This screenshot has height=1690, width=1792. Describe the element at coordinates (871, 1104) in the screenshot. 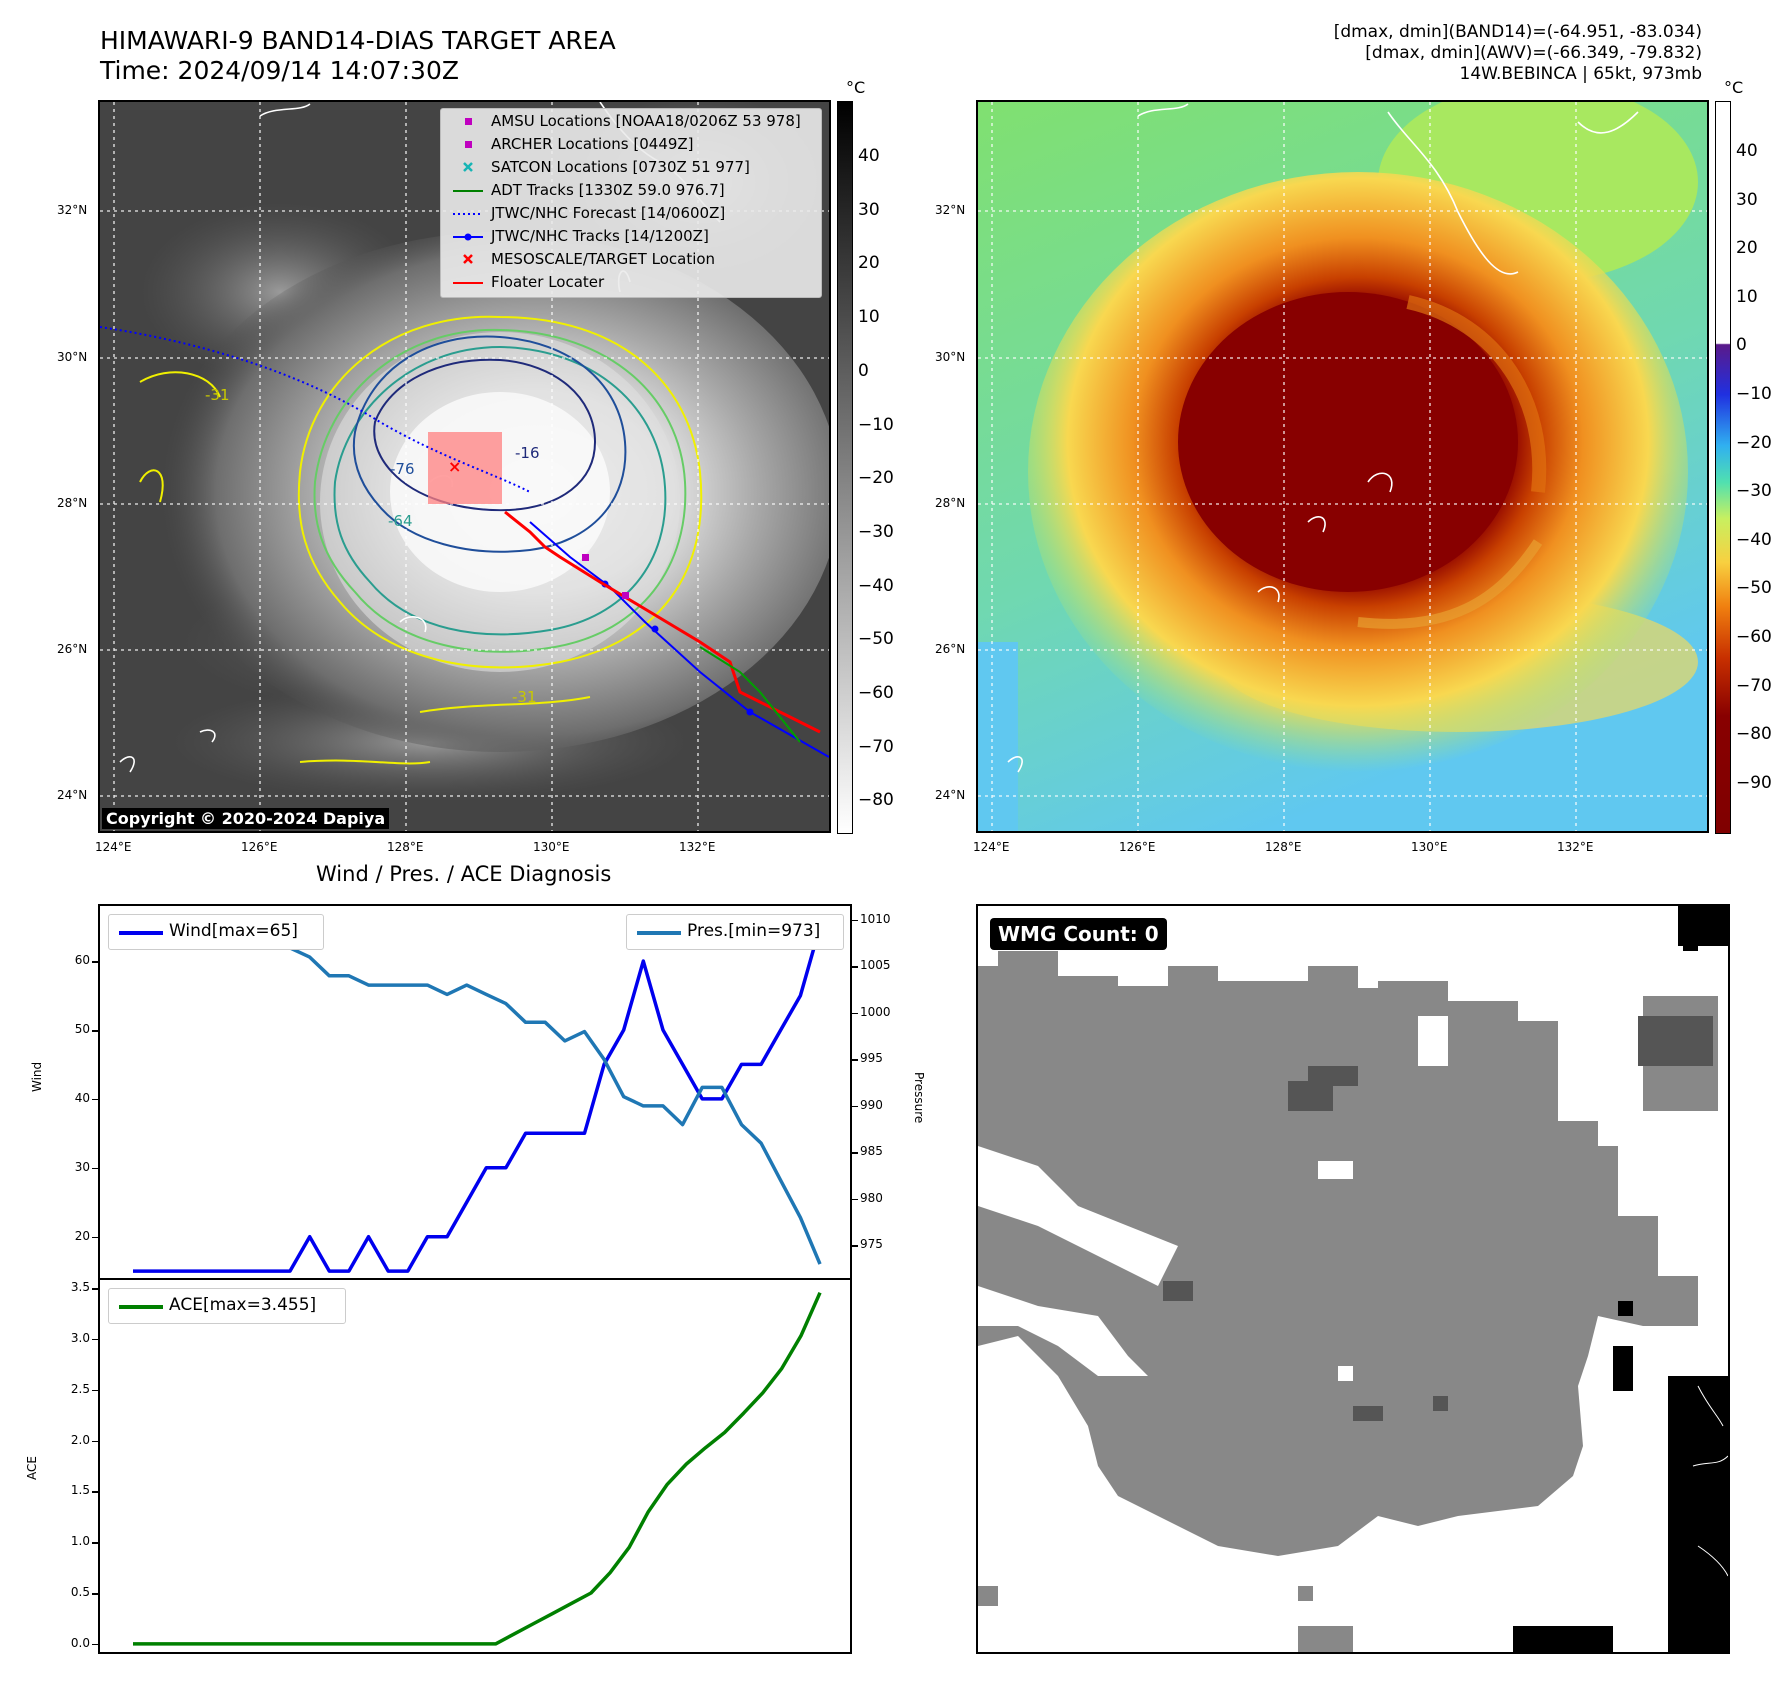

I see `y-right-tick-label: 990` at that location.